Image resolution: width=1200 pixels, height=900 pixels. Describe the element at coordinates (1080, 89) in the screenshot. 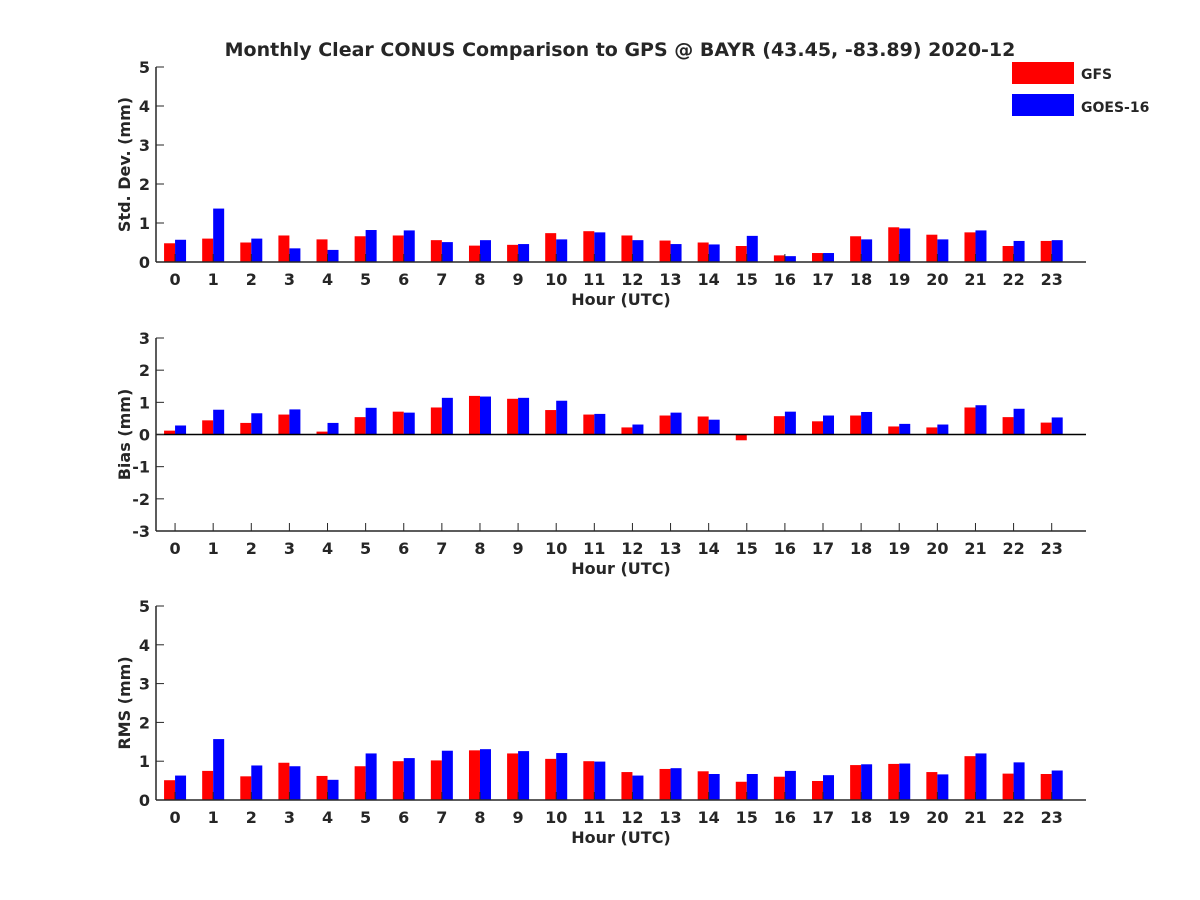

I see `legend: GFS GOES-16` at that location.